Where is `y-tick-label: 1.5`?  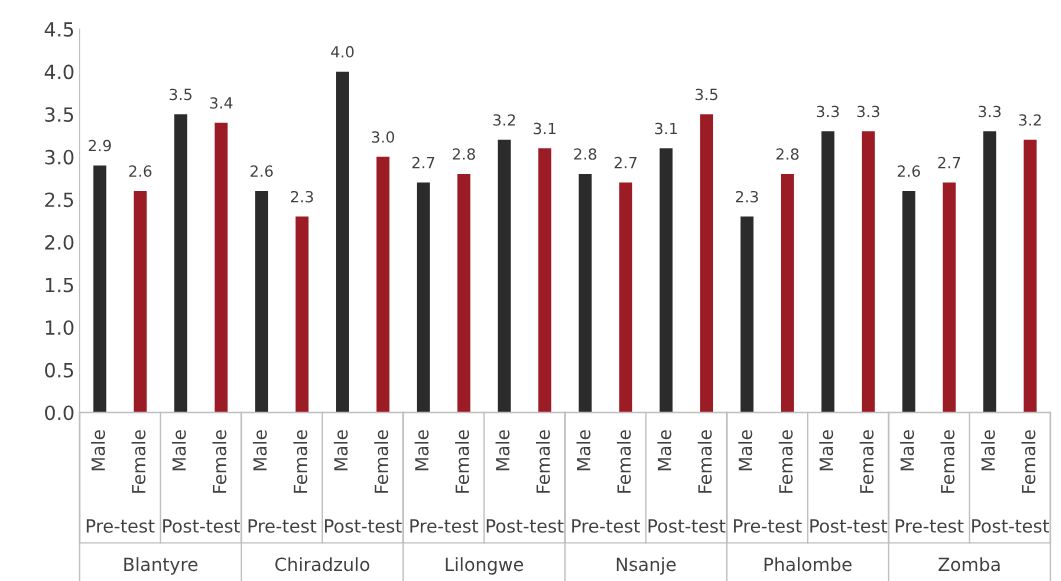
y-tick-label: 1.5 is located at coordinates (59, 285).